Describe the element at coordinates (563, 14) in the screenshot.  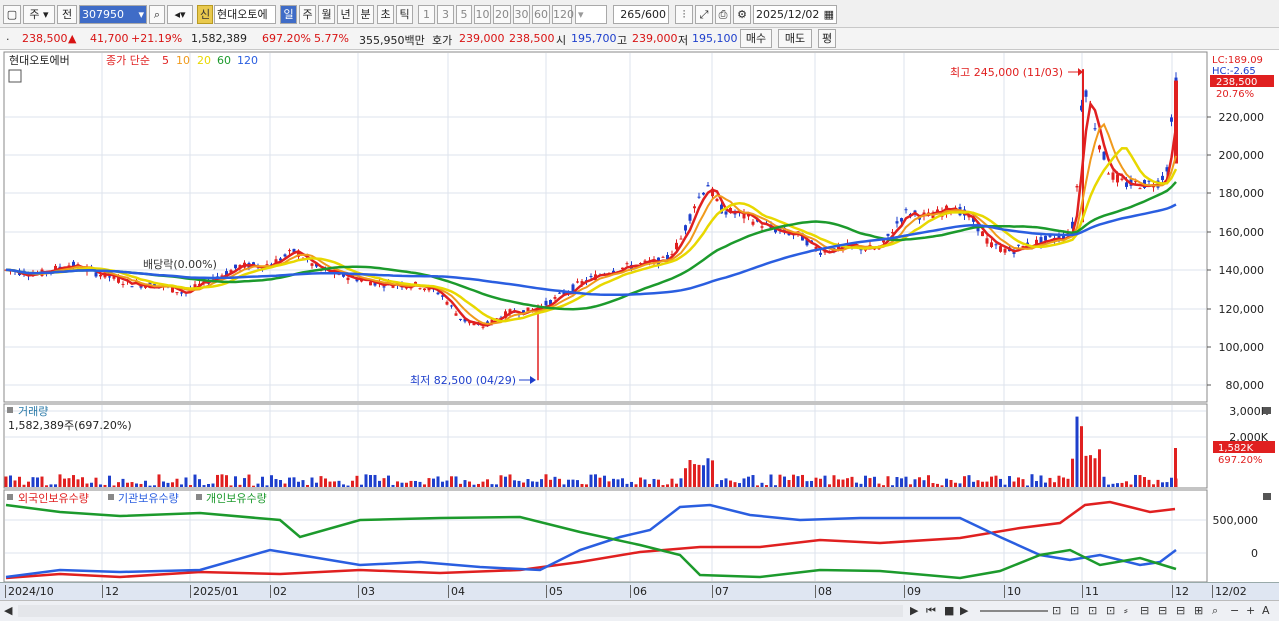
I see `interval-120: 120` at that location.